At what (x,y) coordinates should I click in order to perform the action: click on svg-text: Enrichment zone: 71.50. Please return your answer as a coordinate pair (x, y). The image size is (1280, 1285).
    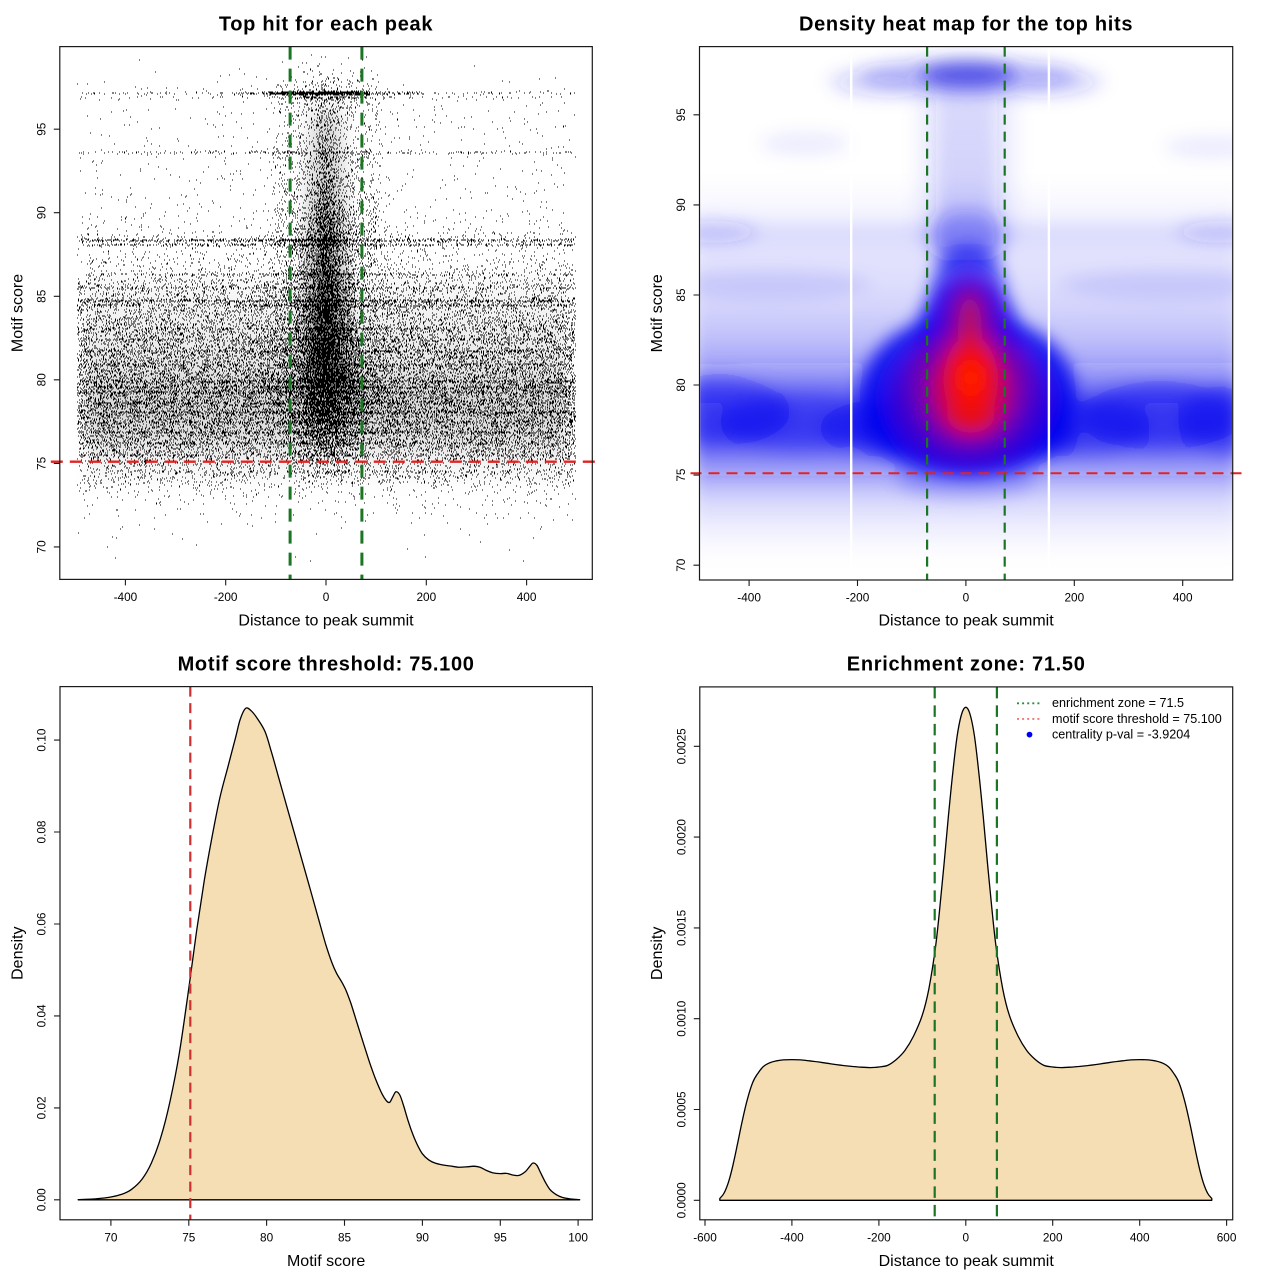
    Looking at the image, I should click on (966, 665).